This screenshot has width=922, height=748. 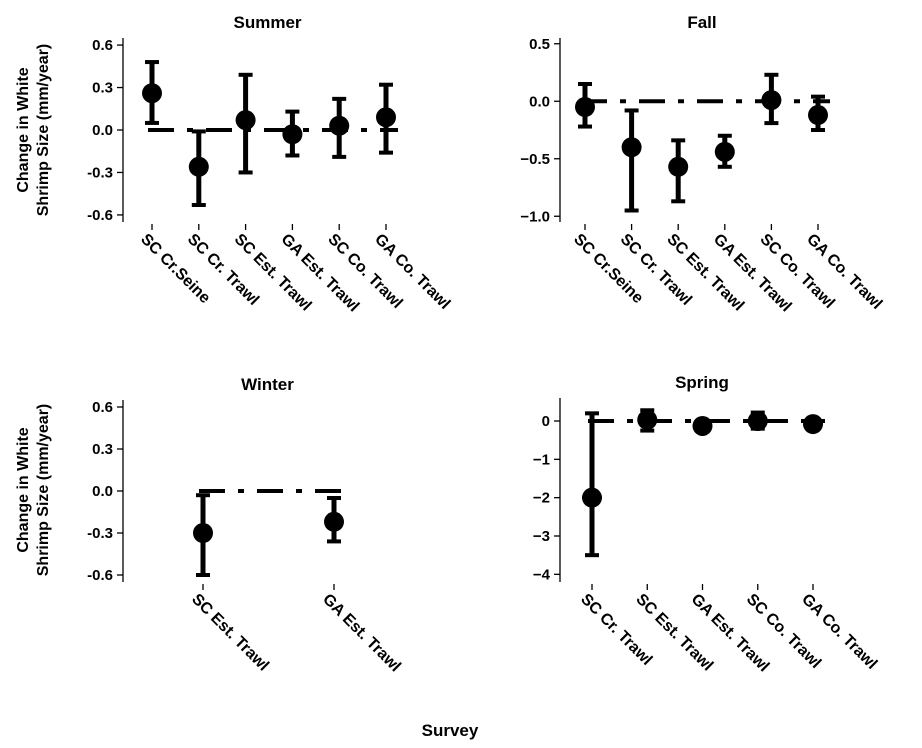 What do you see at coordinates (701, 22) in the screenshot?
I see `panel-title: Fall` at bounding box center [701, 22].